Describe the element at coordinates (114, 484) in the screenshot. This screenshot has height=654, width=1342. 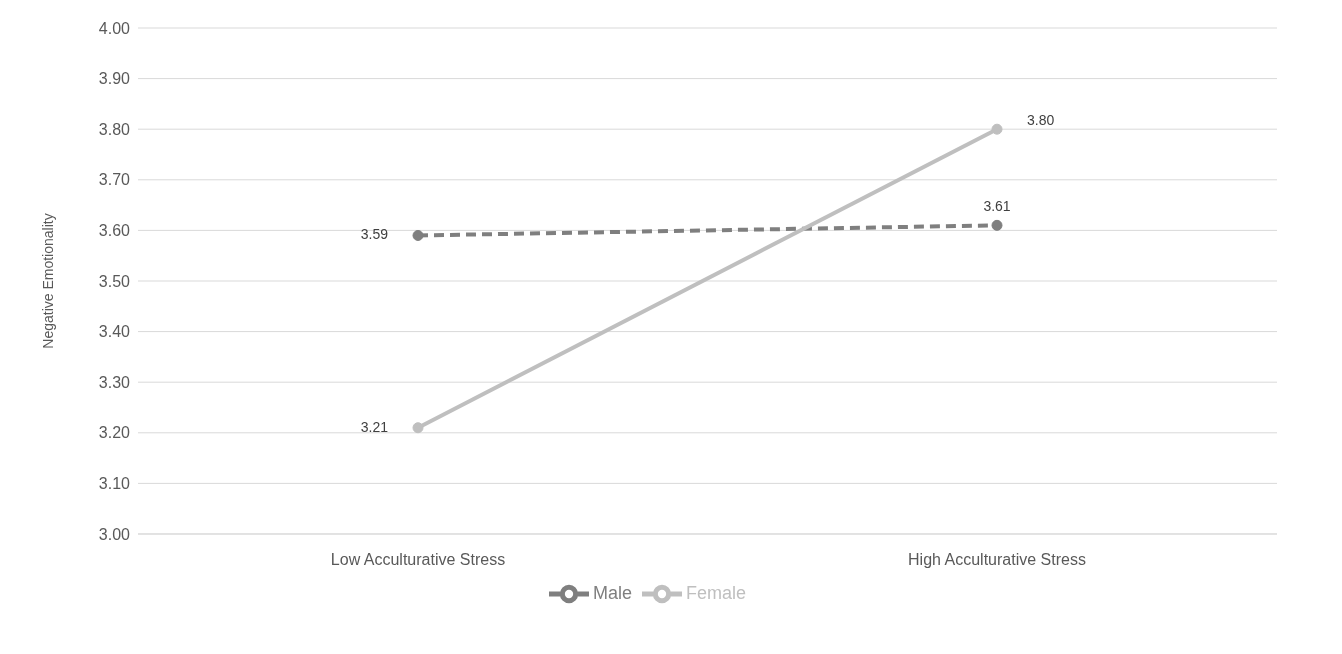
I see `y-tick-label: 3.10` at that location.